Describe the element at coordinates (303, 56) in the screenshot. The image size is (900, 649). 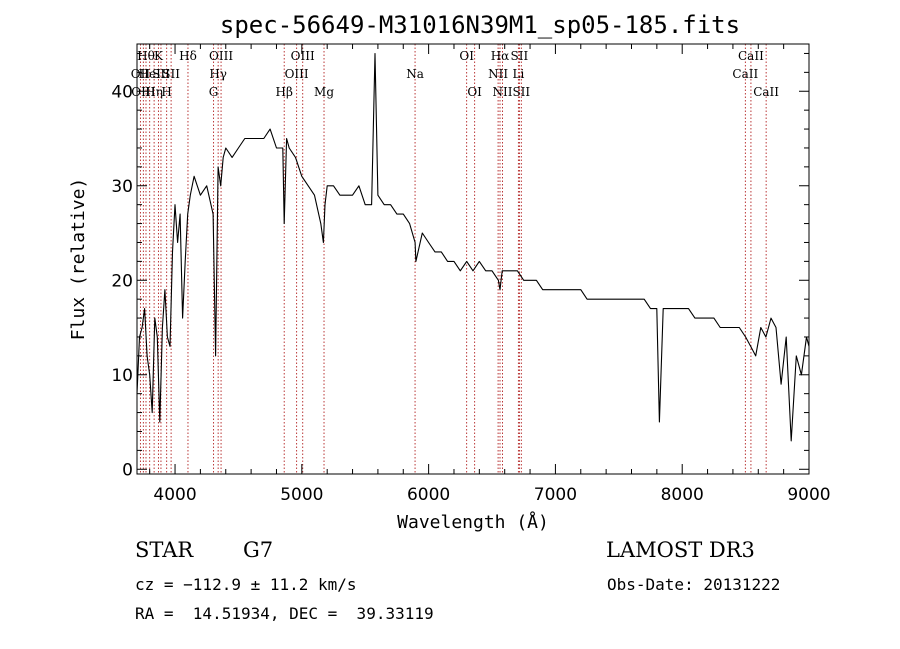
I see `emission-line-label-15: OIII` at that location.